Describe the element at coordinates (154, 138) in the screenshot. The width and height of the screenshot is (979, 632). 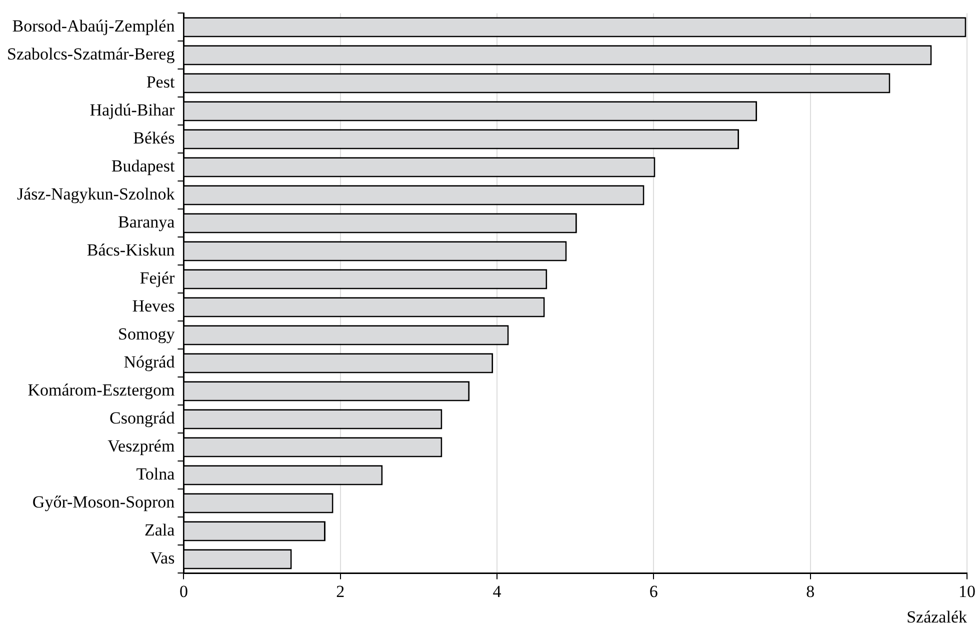
I see `y-tick-label: Békés` at that location.